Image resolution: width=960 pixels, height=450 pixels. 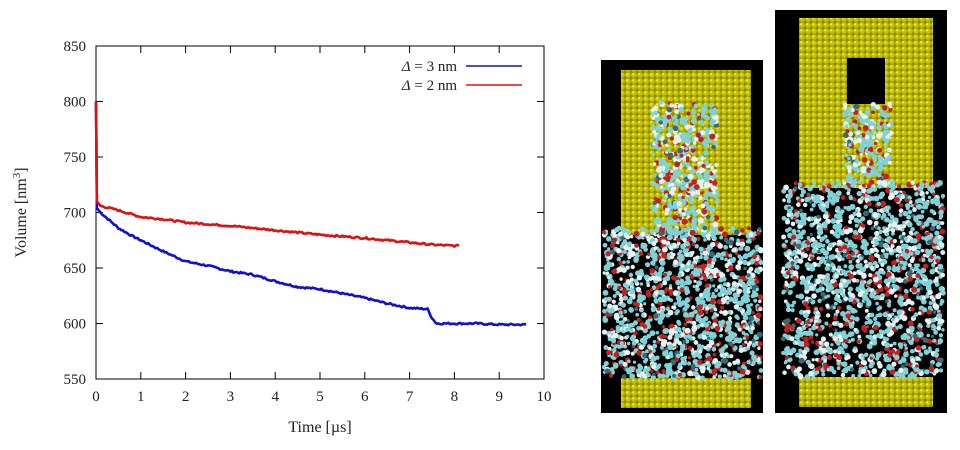 What do you see at coordinates (96, 397) in the screenshot?
I see `x-tick-label: 0` at bounding box center [96, 397].